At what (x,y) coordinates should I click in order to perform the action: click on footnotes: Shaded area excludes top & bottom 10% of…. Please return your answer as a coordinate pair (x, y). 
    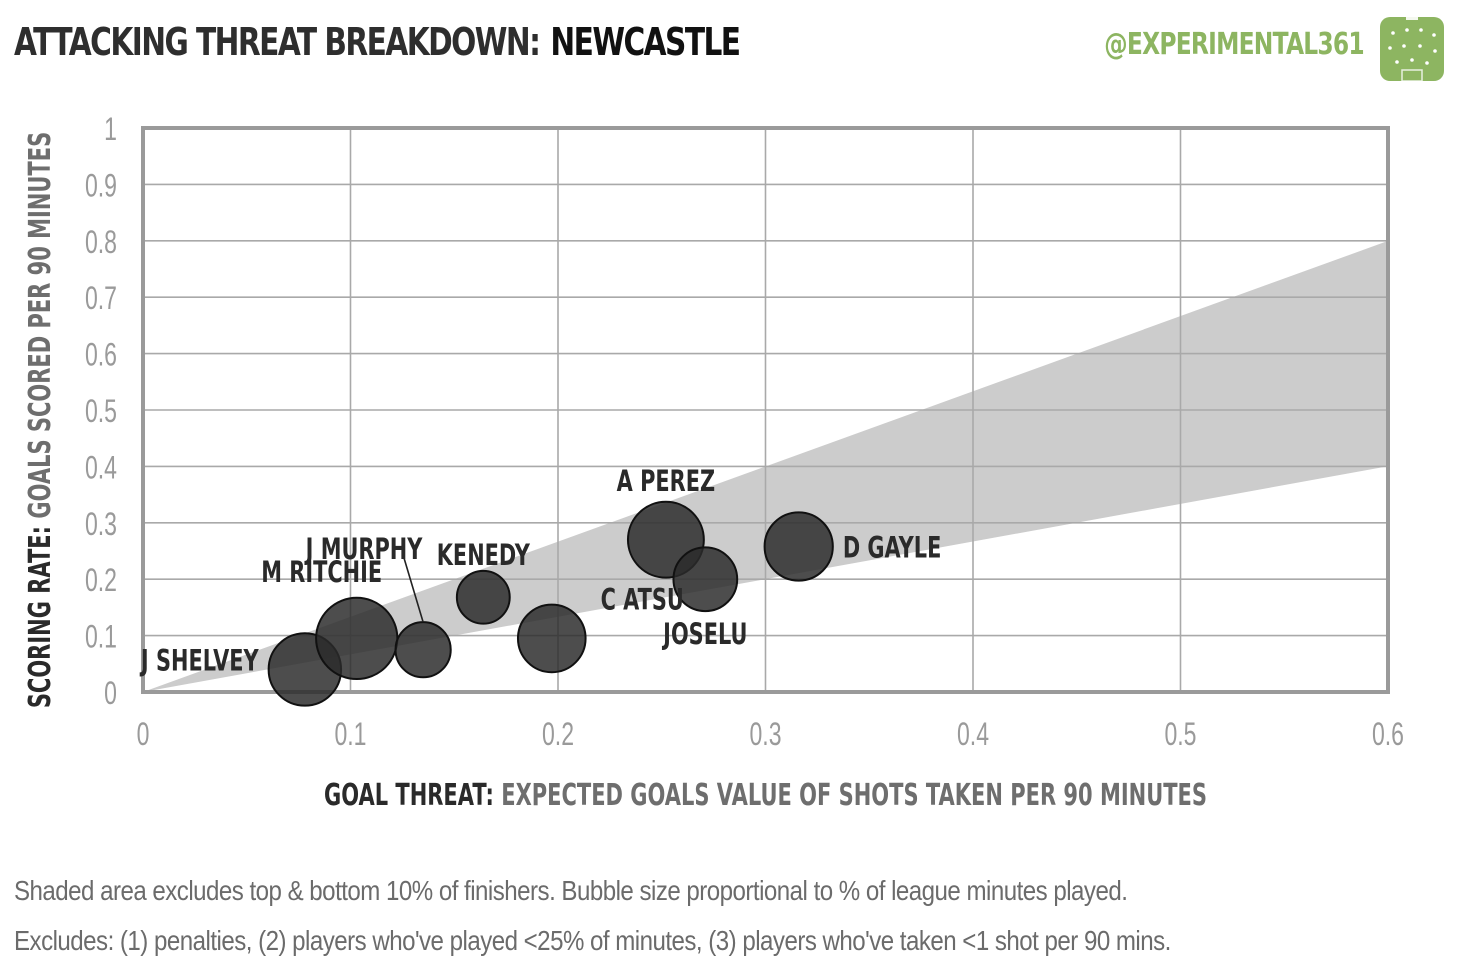
    Looking at the image, I should click on (592, 916).